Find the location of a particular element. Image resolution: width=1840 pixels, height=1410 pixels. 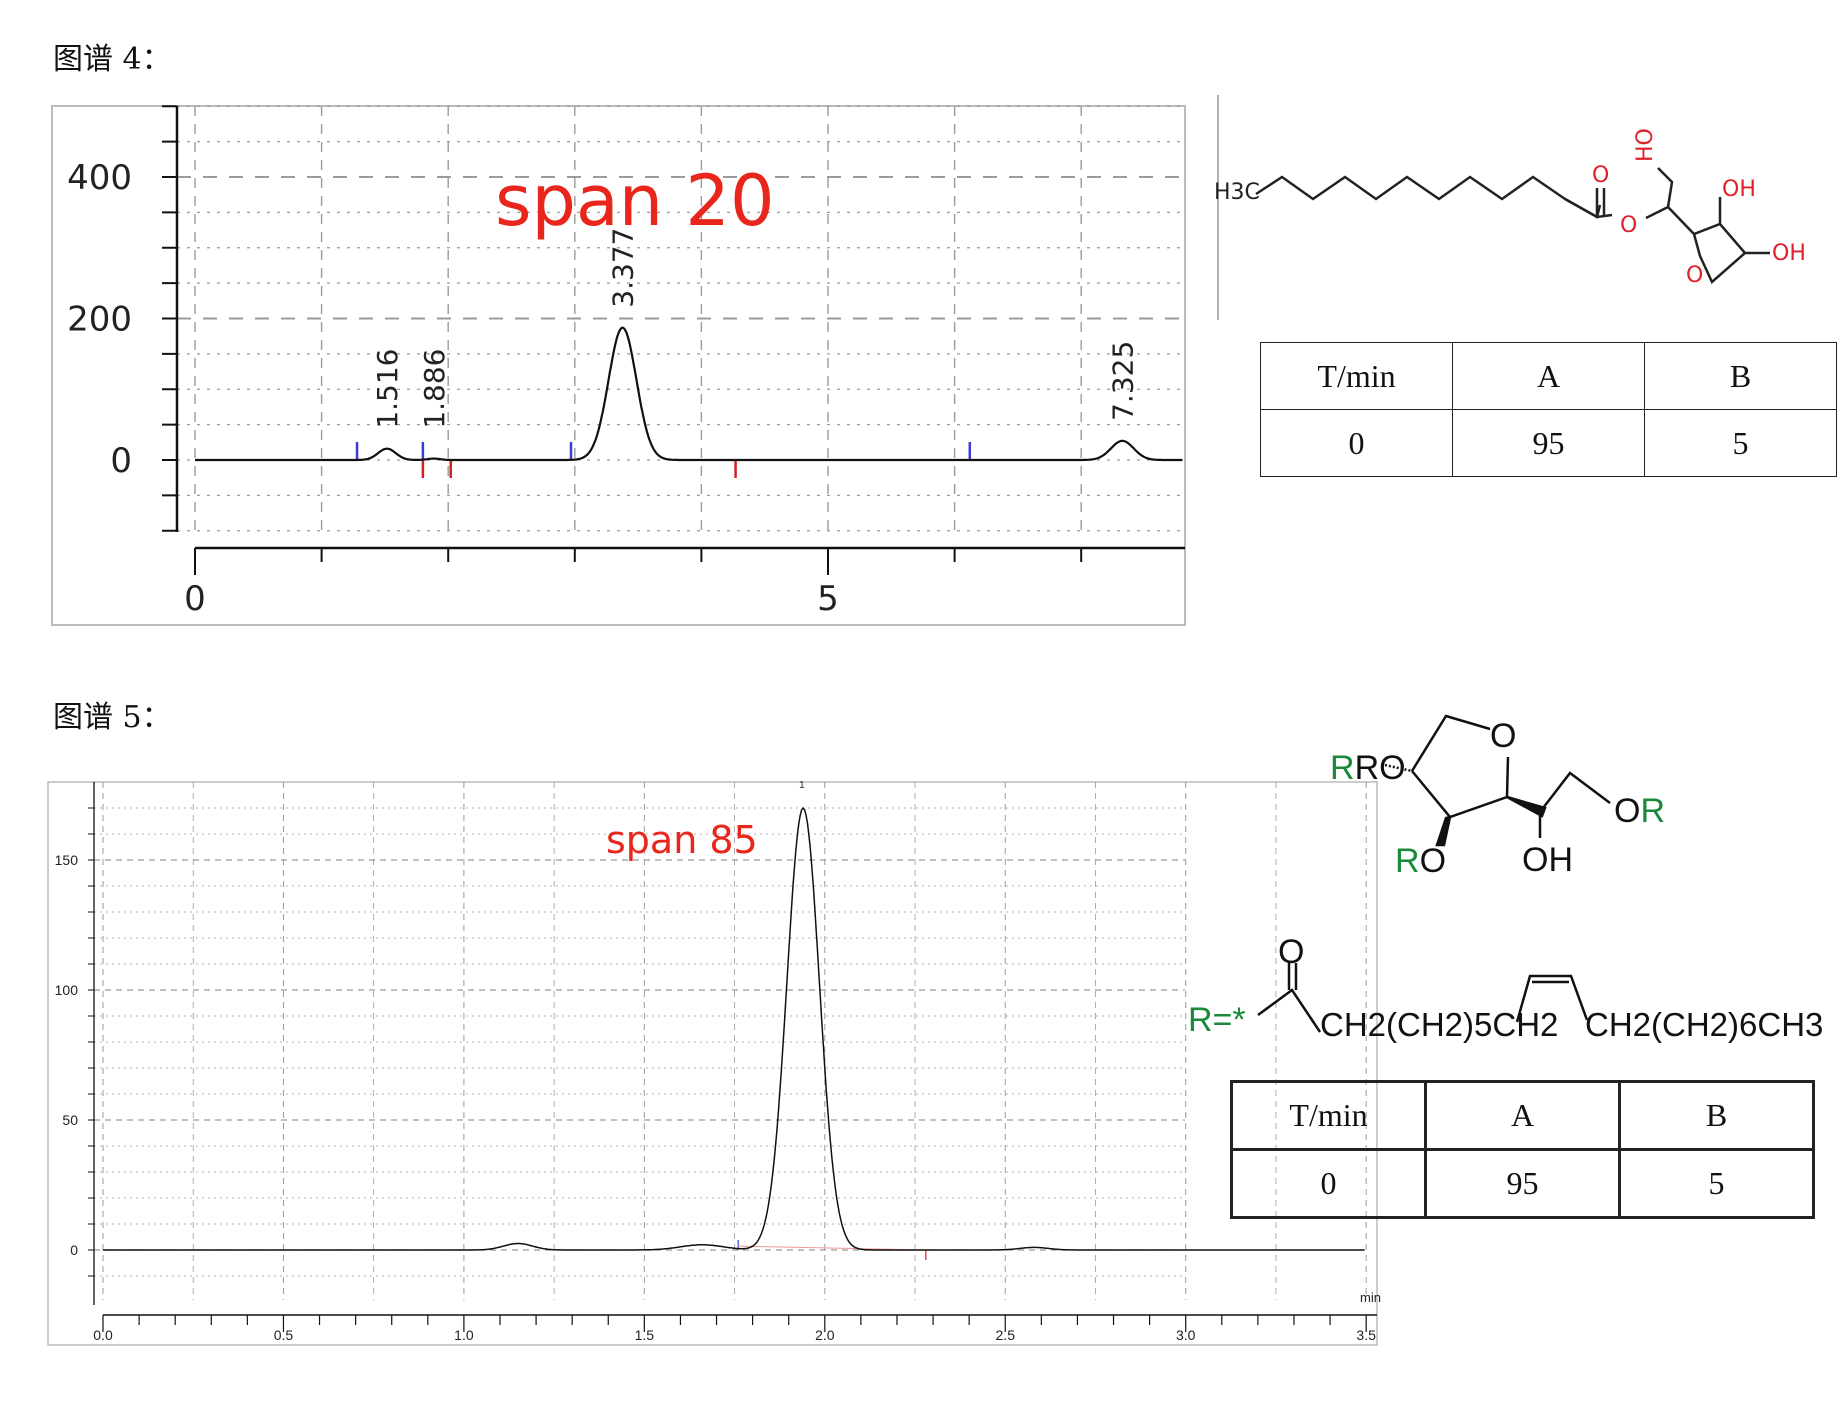

x-axis-label: min is located at coordinates (1370, 1297).